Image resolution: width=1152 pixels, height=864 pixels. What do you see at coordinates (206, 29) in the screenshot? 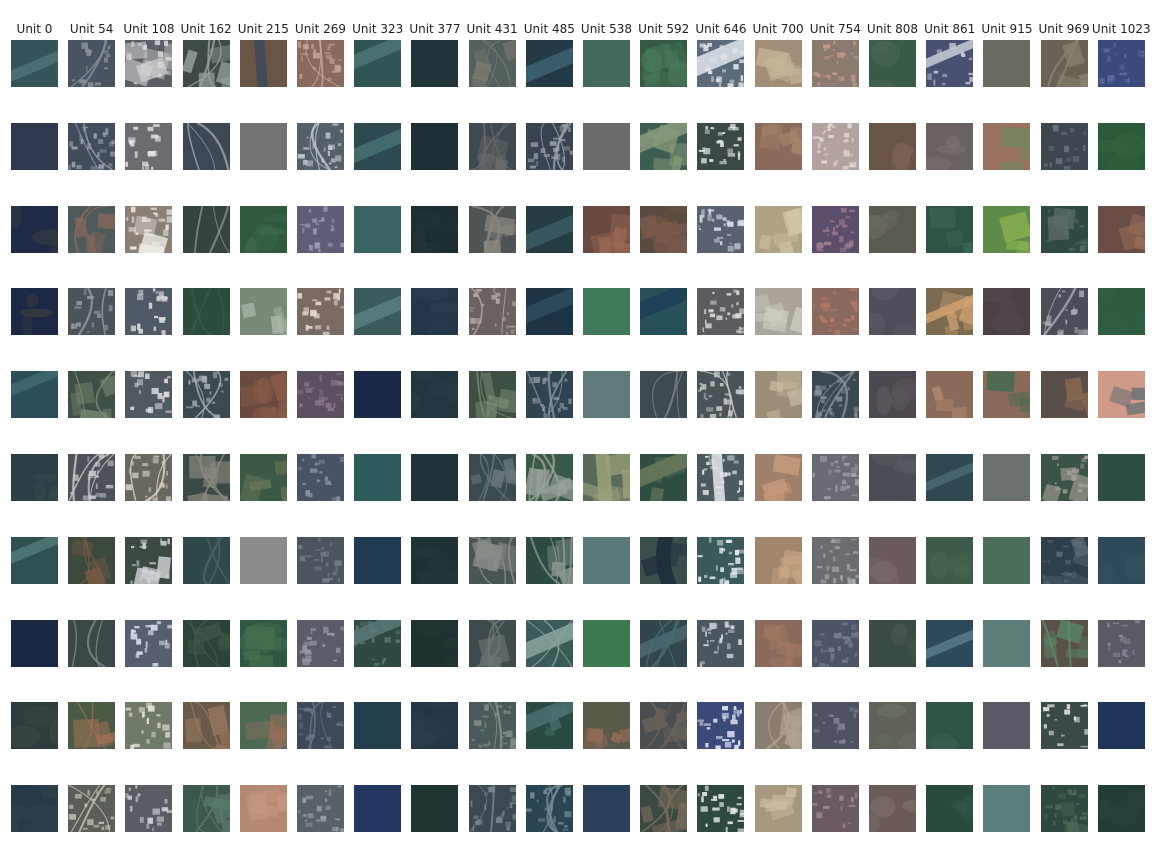
I see `unit-label: Unit 162` at bounding box center [206, 29].